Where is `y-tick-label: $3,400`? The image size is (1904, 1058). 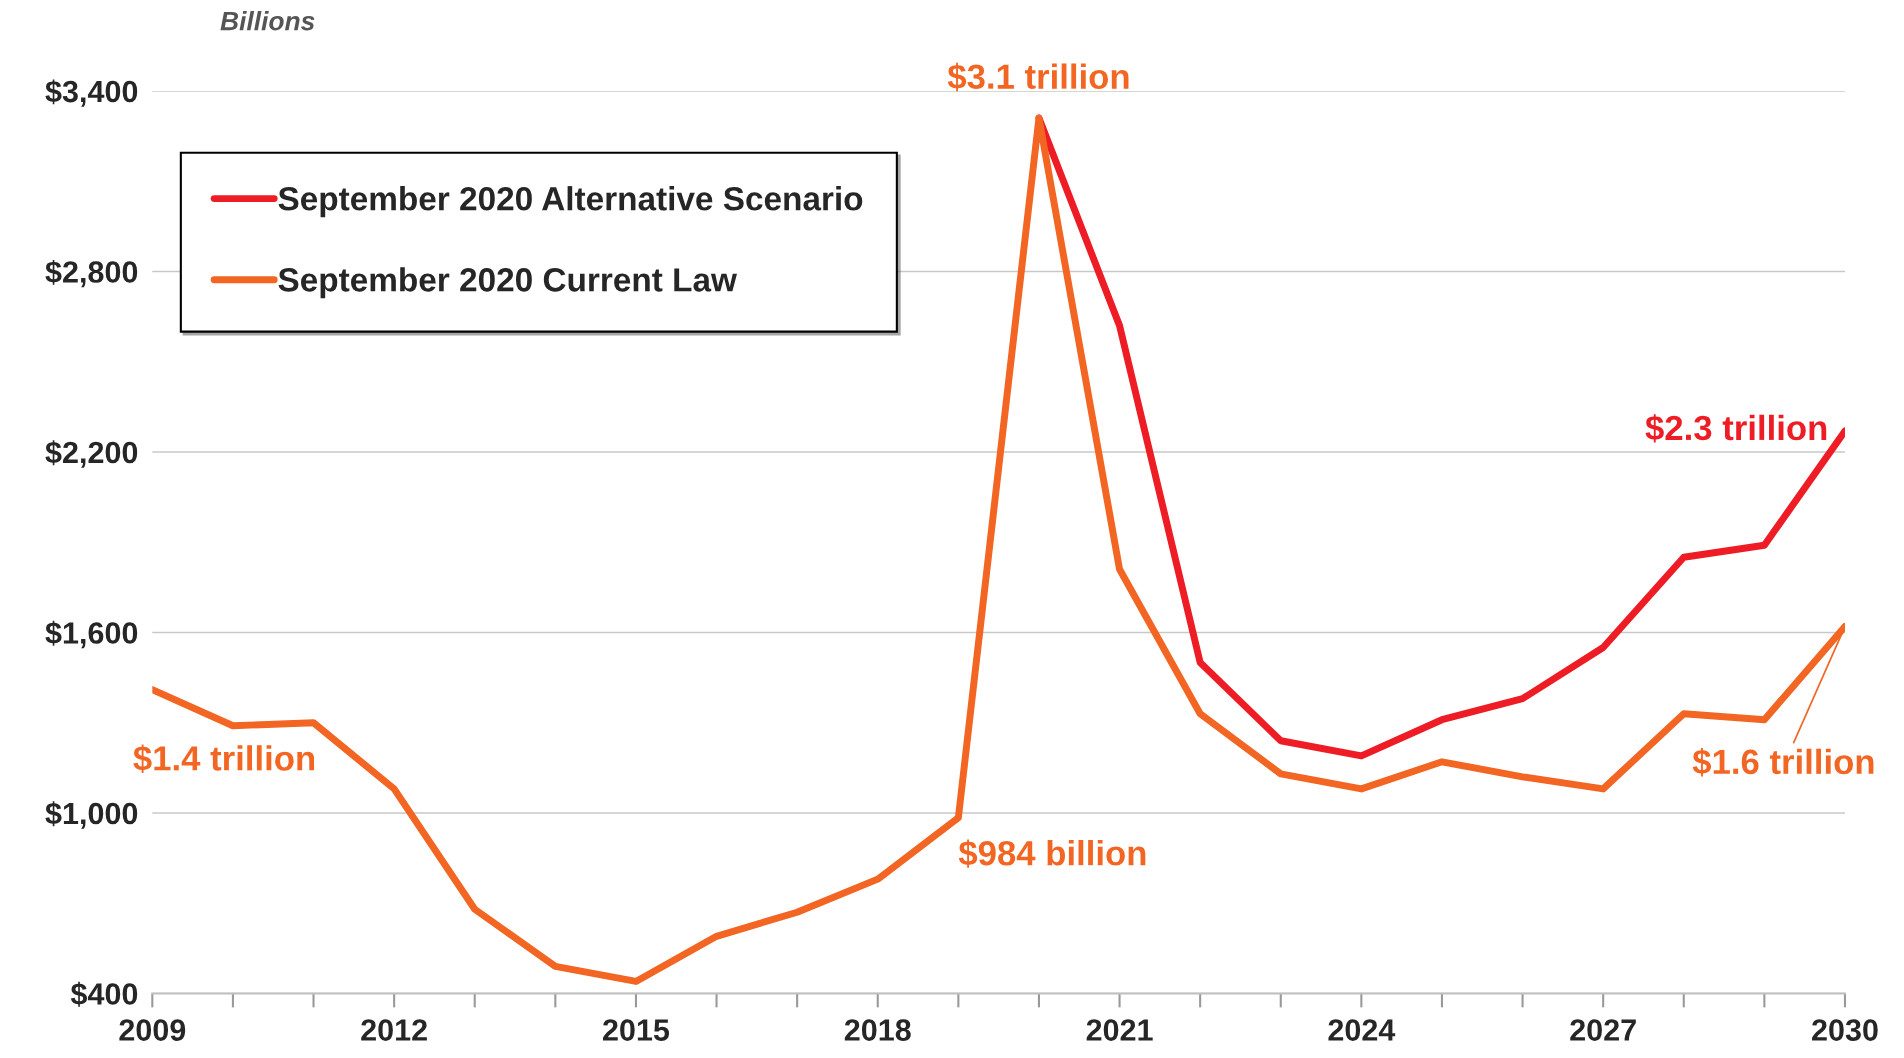 y-tick-label: $3,400 is located at coordinates (91, 93).